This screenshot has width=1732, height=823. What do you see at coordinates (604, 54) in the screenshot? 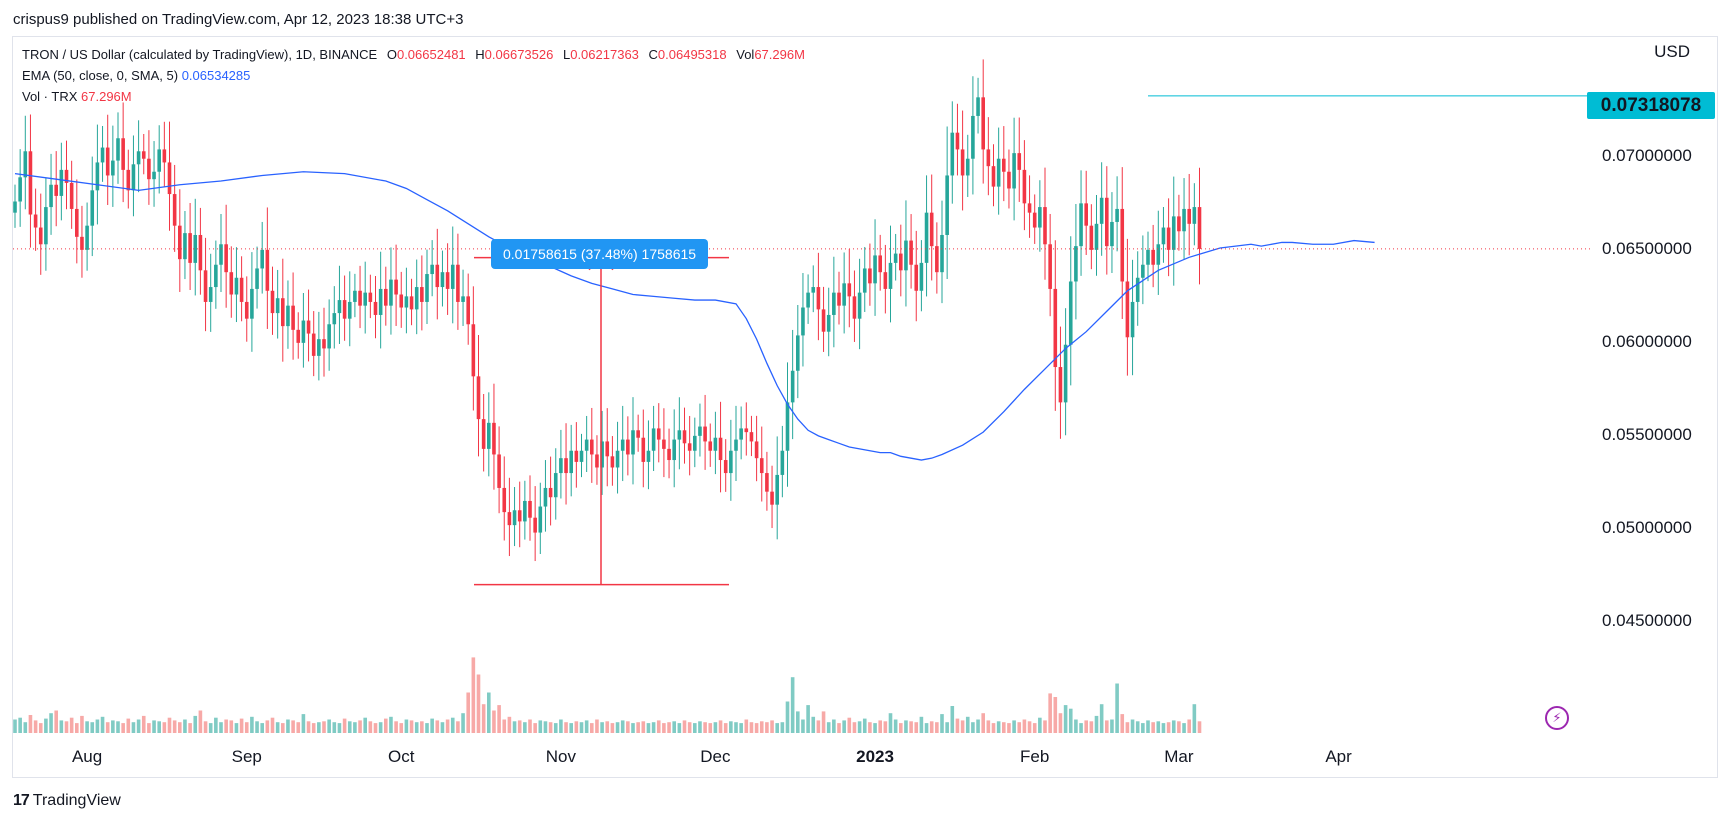
I see `low-value: 0.06217363` at bounding box center [604, 54].